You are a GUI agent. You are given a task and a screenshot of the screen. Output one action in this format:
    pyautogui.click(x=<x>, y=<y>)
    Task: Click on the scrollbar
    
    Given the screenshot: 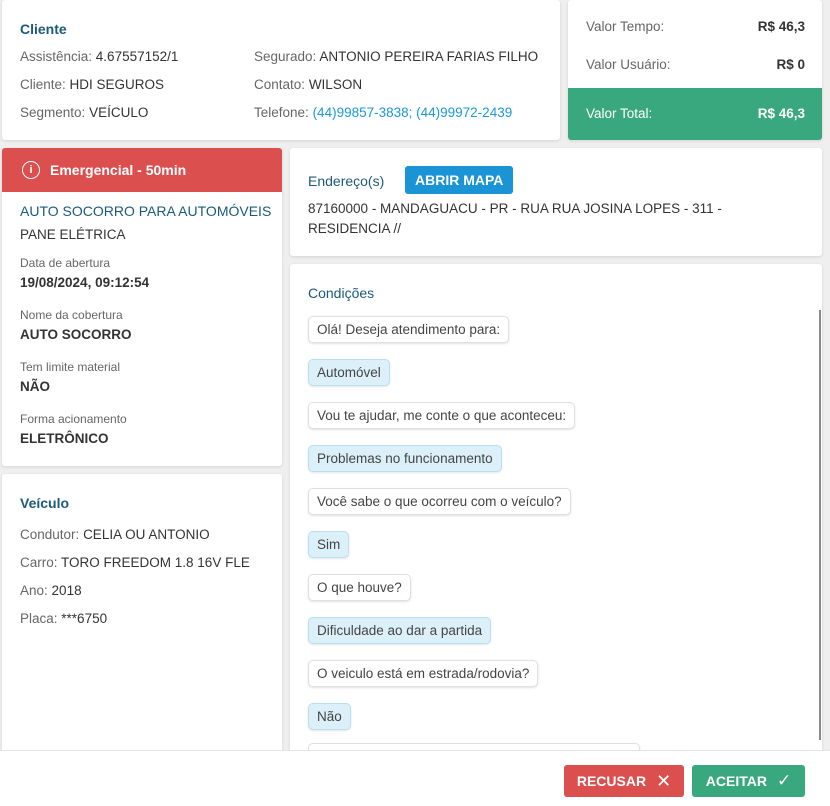 What is the action you would take?
    pyautogui.click(x=820, y=525)
    